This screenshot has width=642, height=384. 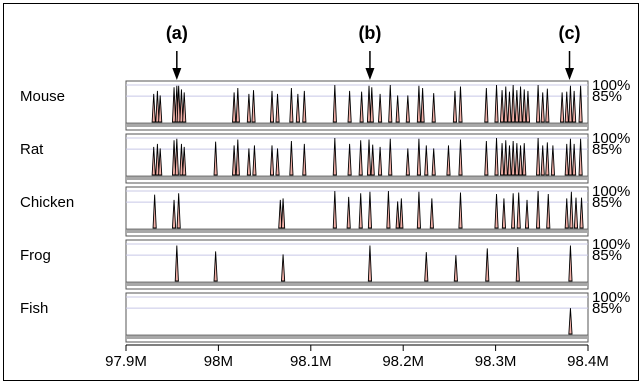 I want to click on track-box, so click(x=357, y=317).